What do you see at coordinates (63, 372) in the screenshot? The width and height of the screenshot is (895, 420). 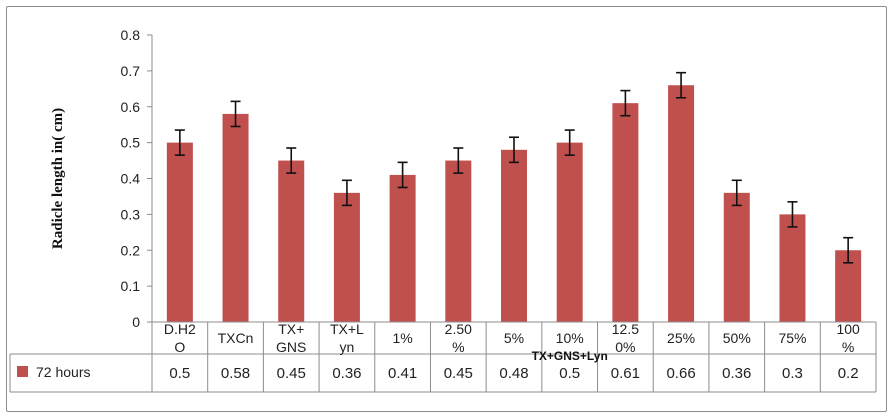 I see `legend-label: 72 hours` at bounding box center [63, 372].